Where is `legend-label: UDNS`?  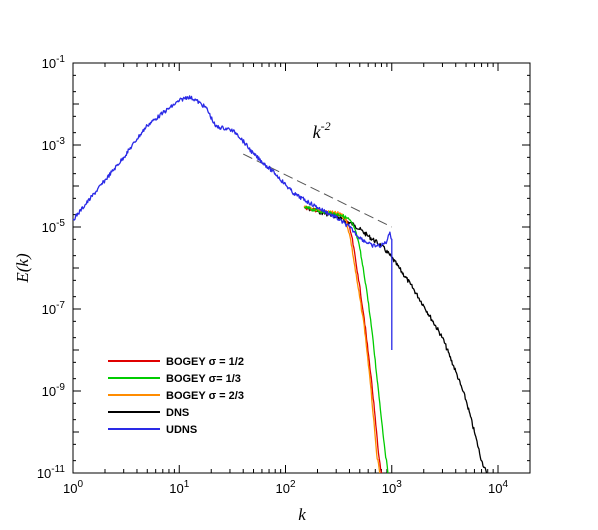
legend-label: UDNS is located at coordinates (181, 430).